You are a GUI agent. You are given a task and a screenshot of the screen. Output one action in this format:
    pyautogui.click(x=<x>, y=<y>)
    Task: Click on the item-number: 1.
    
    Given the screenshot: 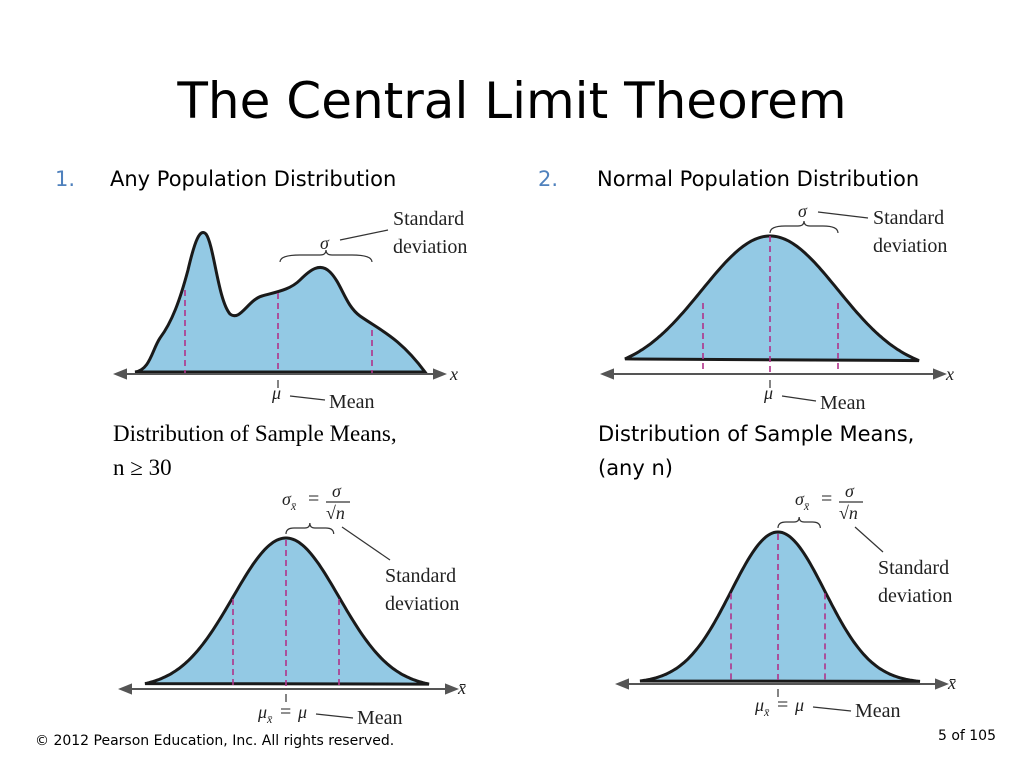 What is the action you would take?
    pyautogui.click(x=65, y=179)
    